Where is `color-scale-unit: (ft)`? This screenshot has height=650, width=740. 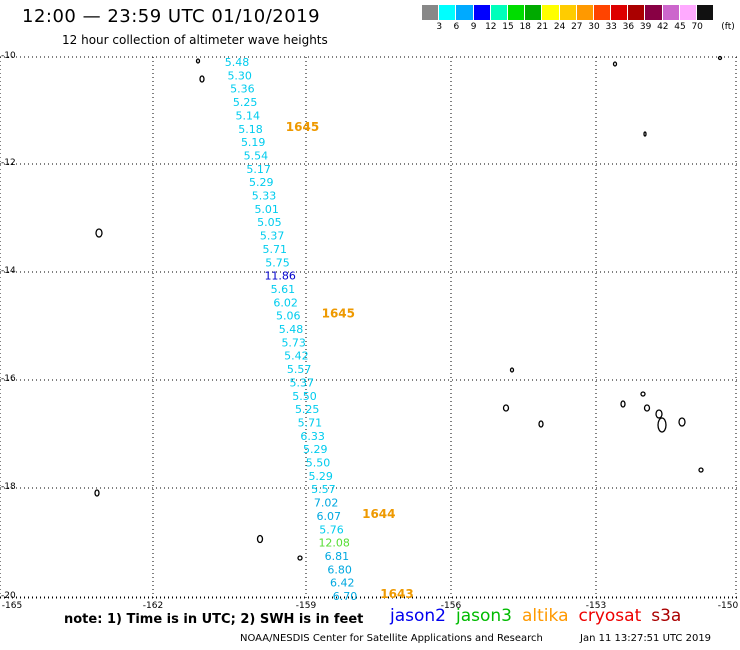
color-scale-unit: (ft) is located at coordinates (728, 27).